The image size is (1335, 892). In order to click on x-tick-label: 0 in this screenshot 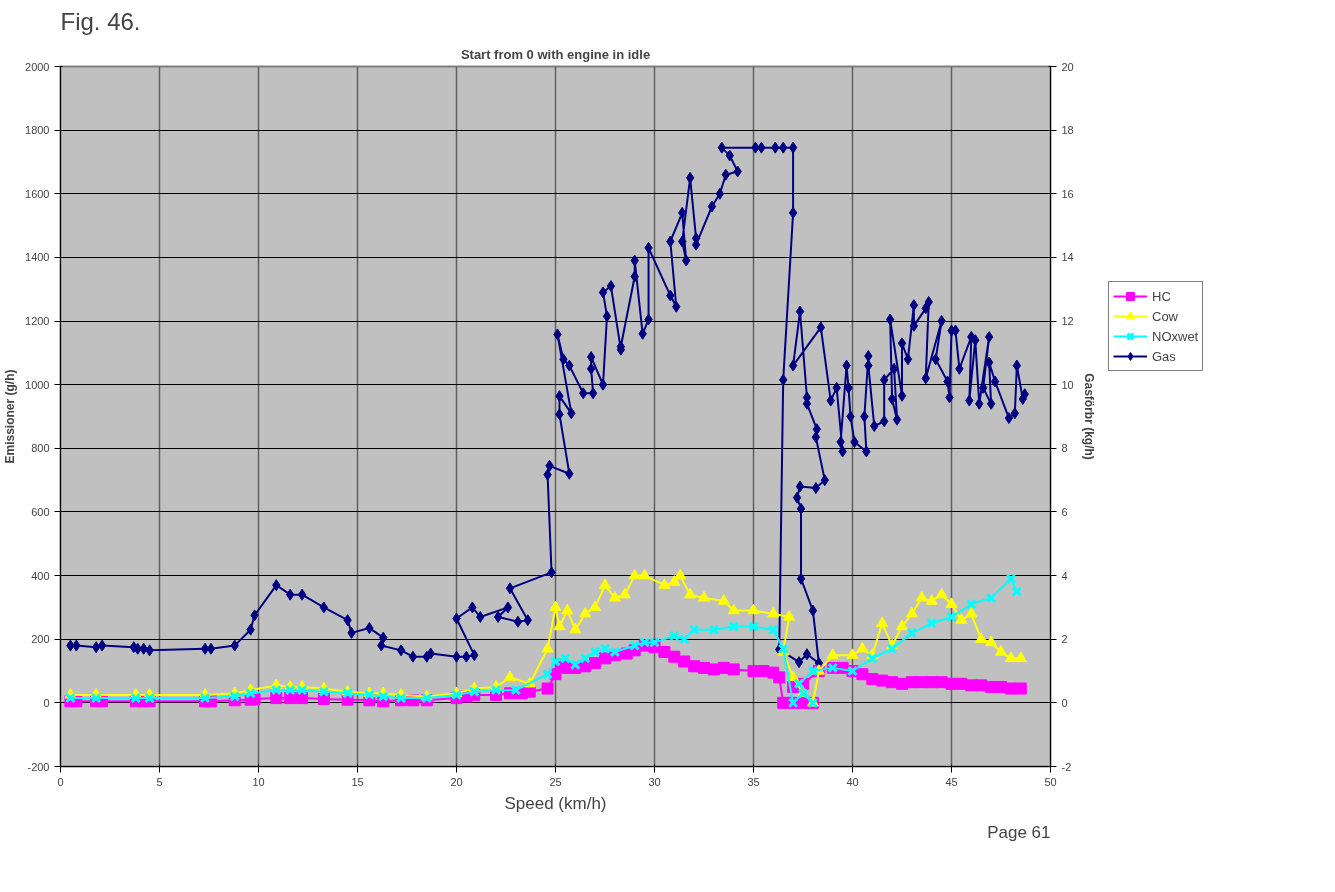, I will do `click(60, 781)`.